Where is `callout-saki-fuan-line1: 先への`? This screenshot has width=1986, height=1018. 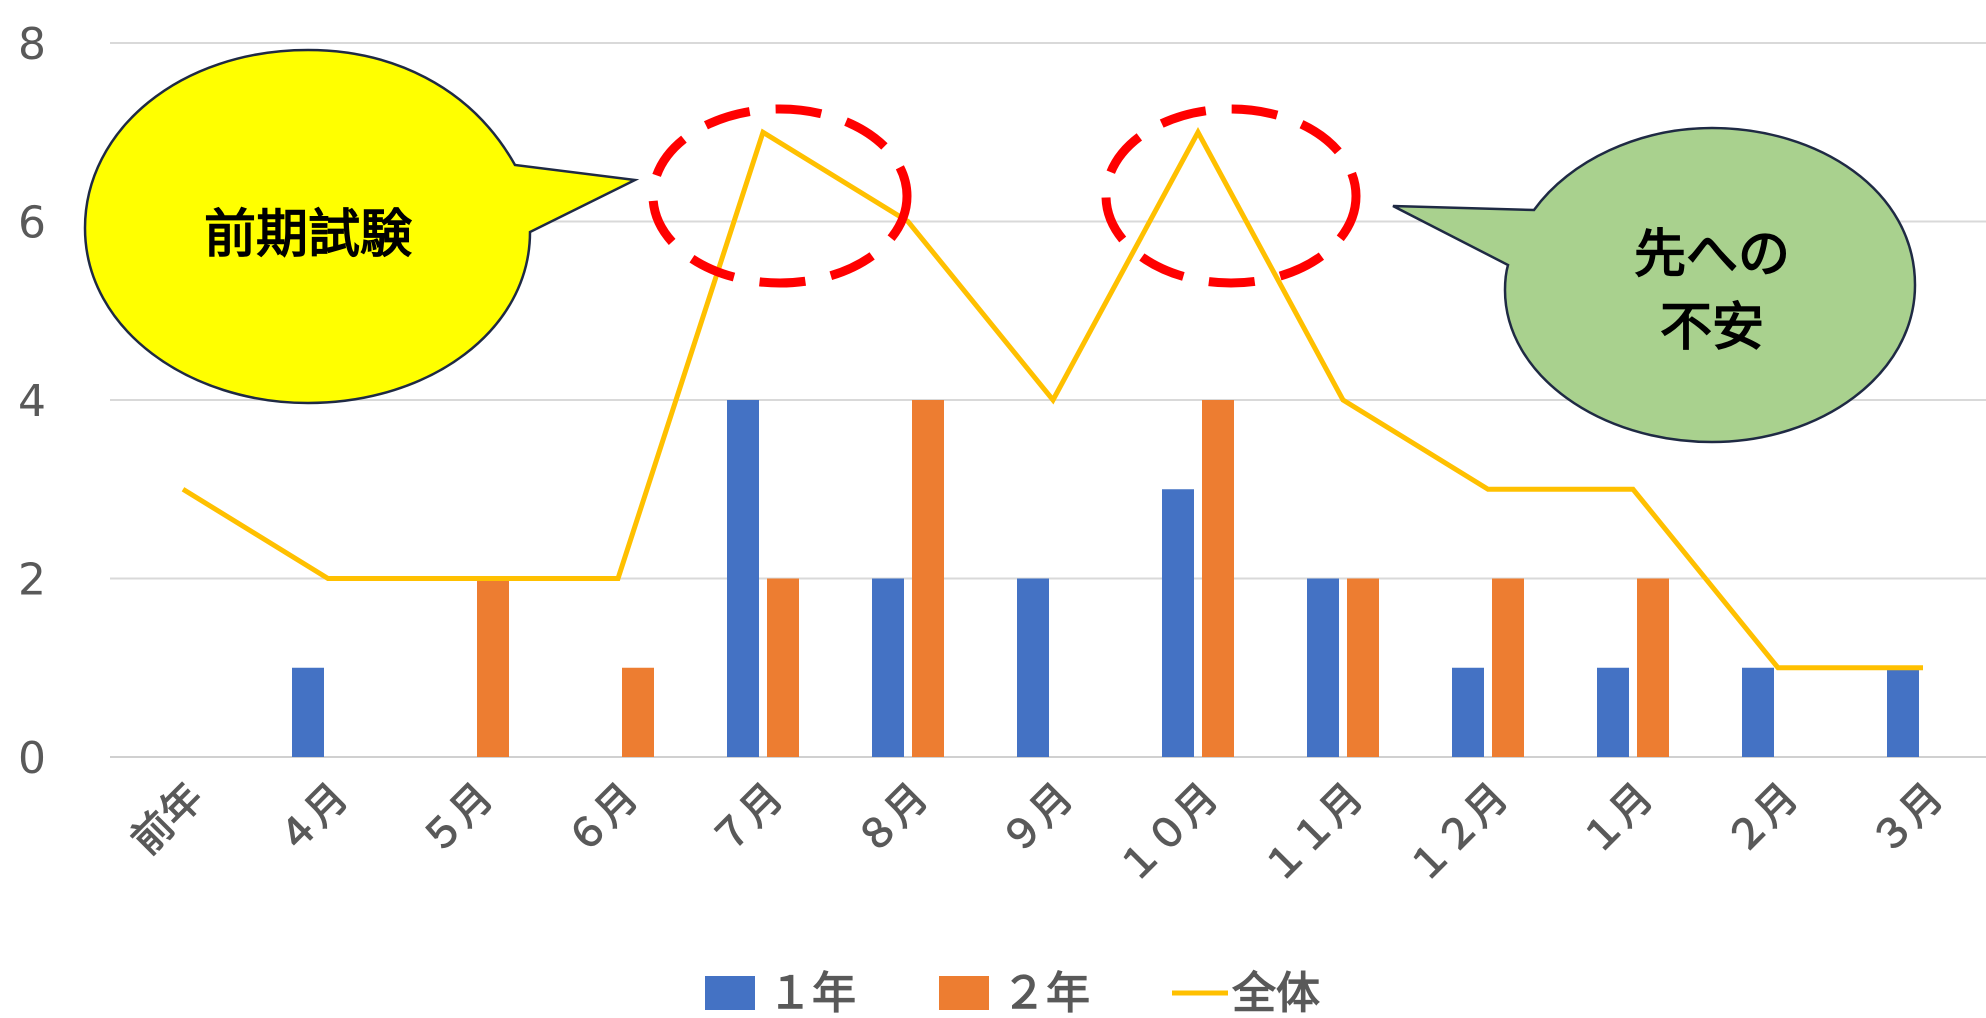 callout-saki-fuan-line1: 先への is located at coordinates (1712, 255).